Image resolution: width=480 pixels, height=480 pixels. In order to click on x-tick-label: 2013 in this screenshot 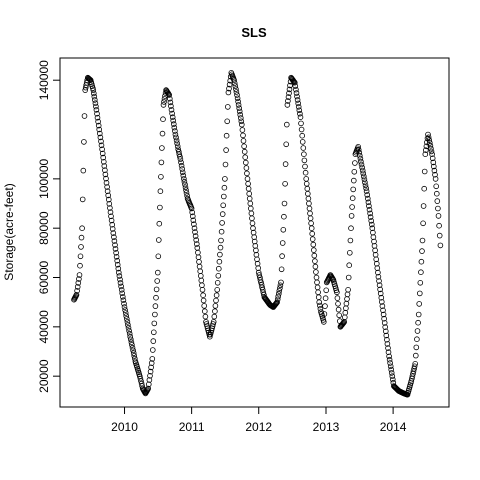, I will do `click(326, 427)`.